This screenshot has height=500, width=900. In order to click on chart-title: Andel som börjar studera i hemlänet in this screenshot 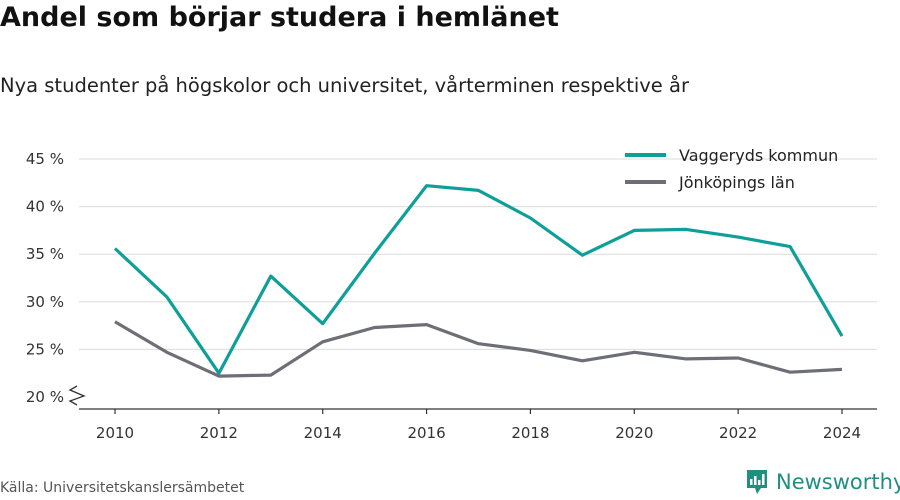, I will do `click(279, 17)`.